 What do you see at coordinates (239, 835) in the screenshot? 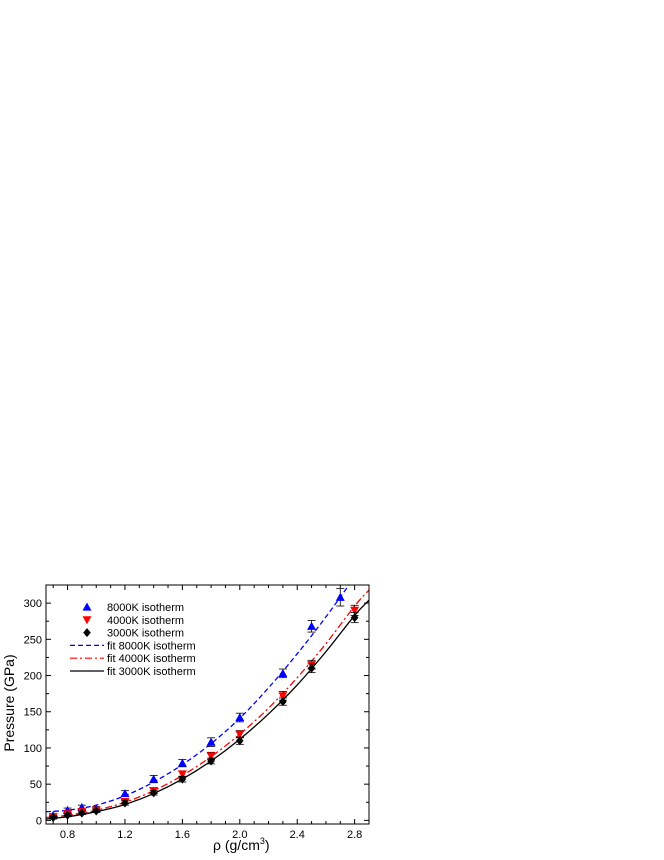
I see `x-tick-label: 2.0` at bounding box center [239, 835].